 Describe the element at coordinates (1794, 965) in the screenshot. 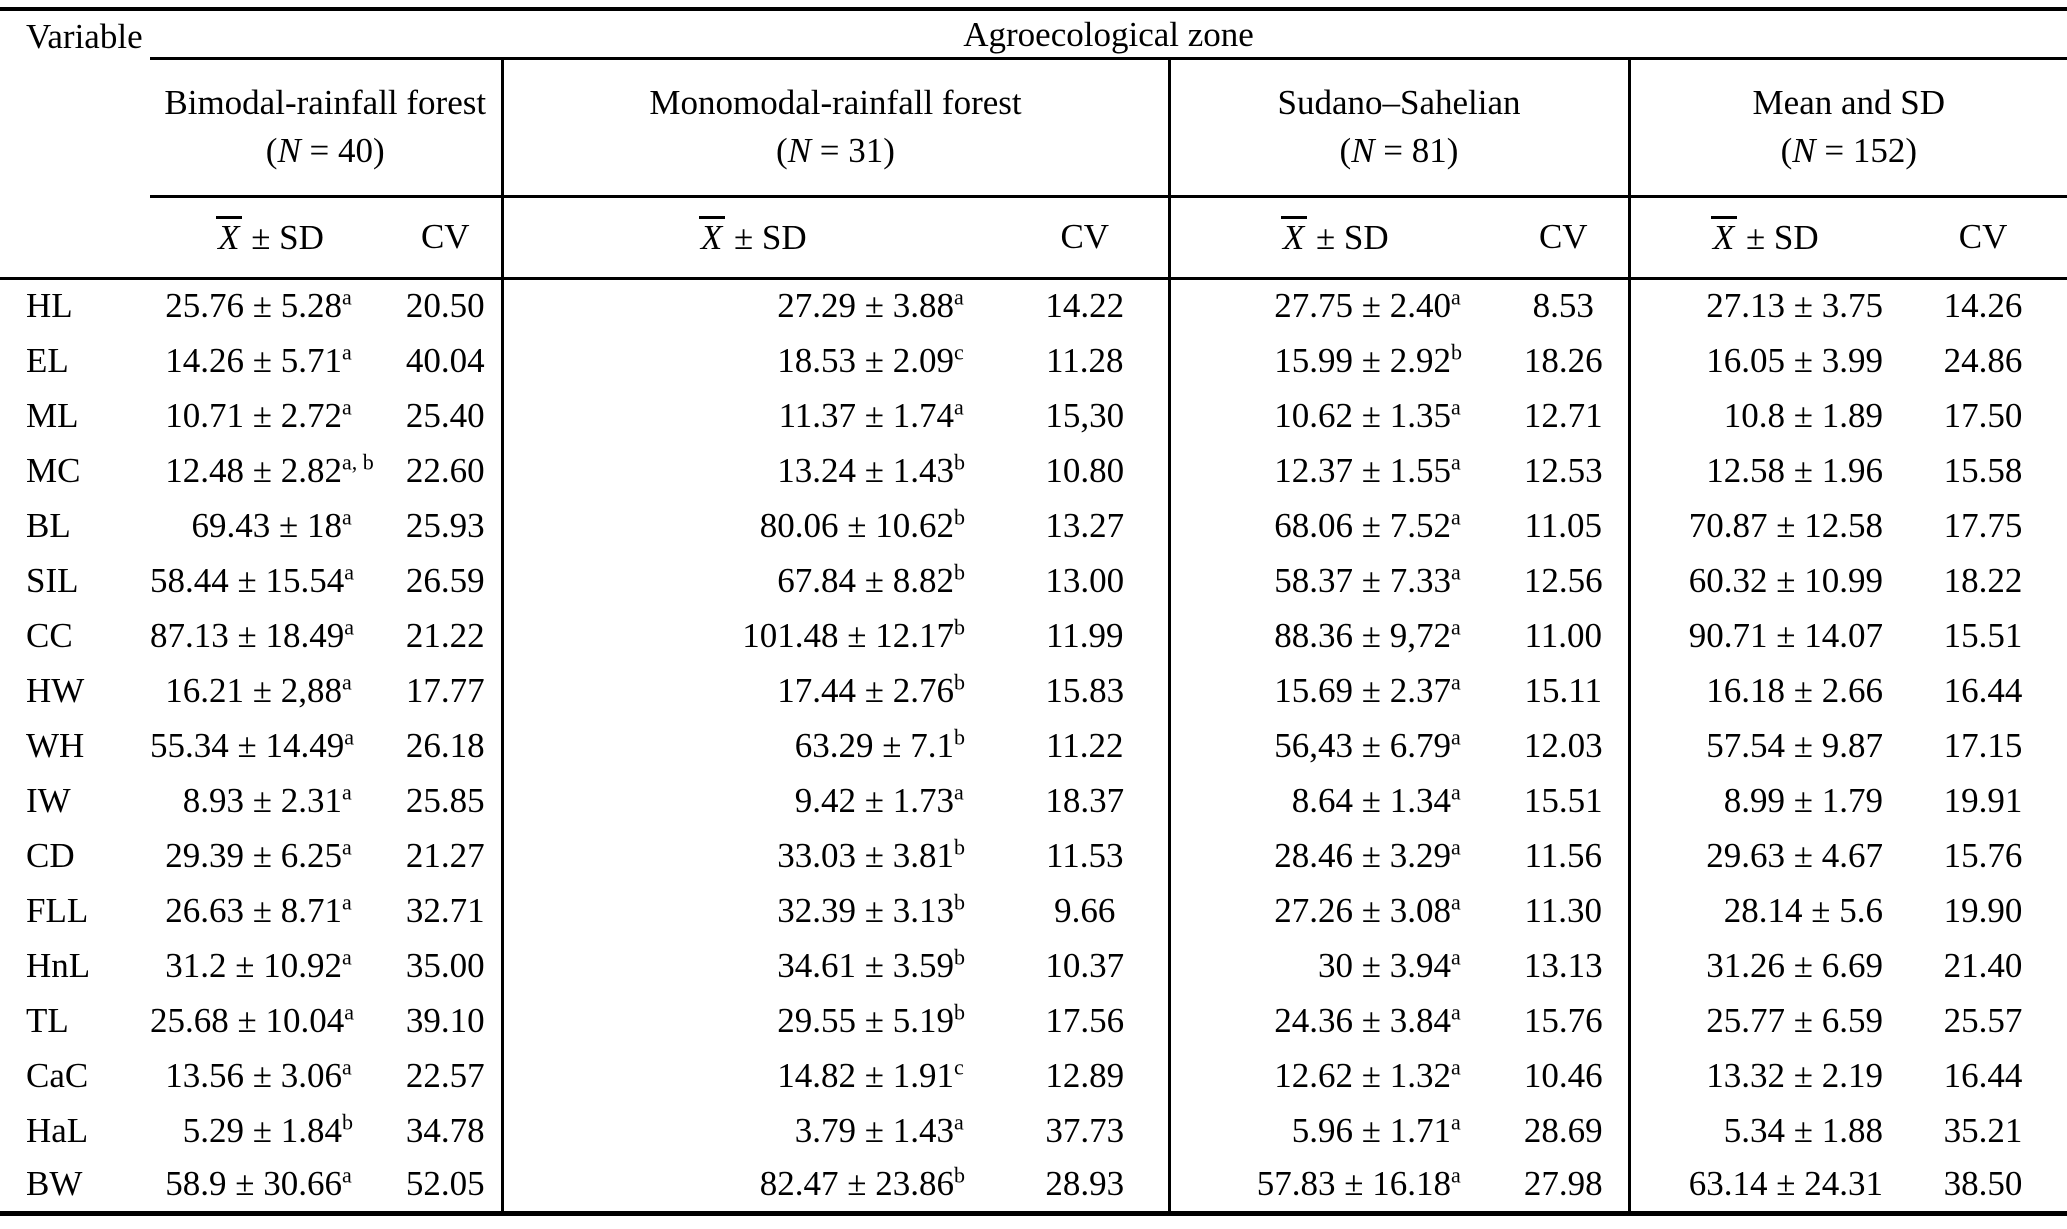

I see `mean-sd-cell: 31.26 ± 6.69` at that location.